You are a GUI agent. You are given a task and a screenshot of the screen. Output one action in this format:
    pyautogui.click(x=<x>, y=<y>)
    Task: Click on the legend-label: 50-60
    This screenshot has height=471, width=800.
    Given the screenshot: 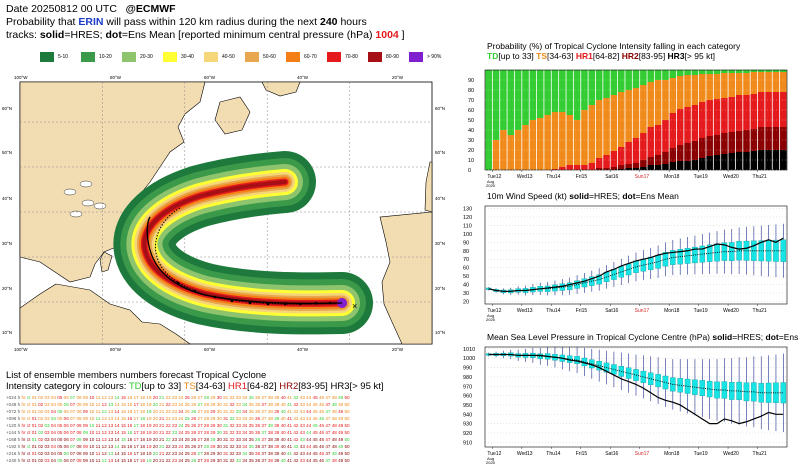 What is the action you would take?
    pyautogui.click(x=269, y=57)
    